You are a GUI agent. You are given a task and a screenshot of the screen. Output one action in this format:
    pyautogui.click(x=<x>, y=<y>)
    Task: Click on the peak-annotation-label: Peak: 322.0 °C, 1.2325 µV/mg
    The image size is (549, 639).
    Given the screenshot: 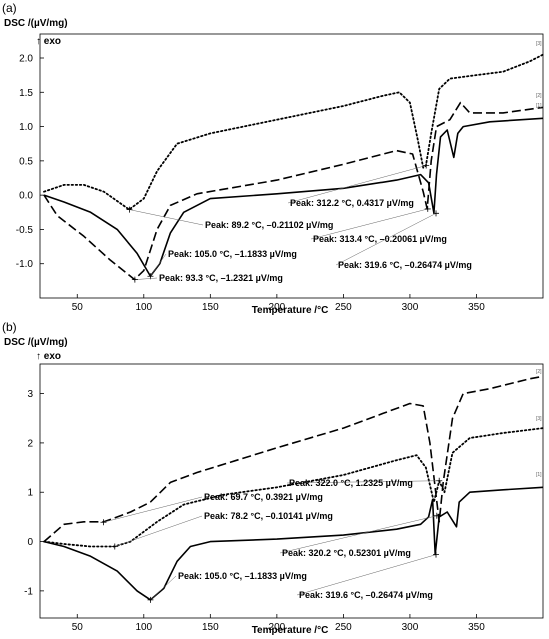 What is the action you would take?
    pyautogui.click(x=351, y=483)
    